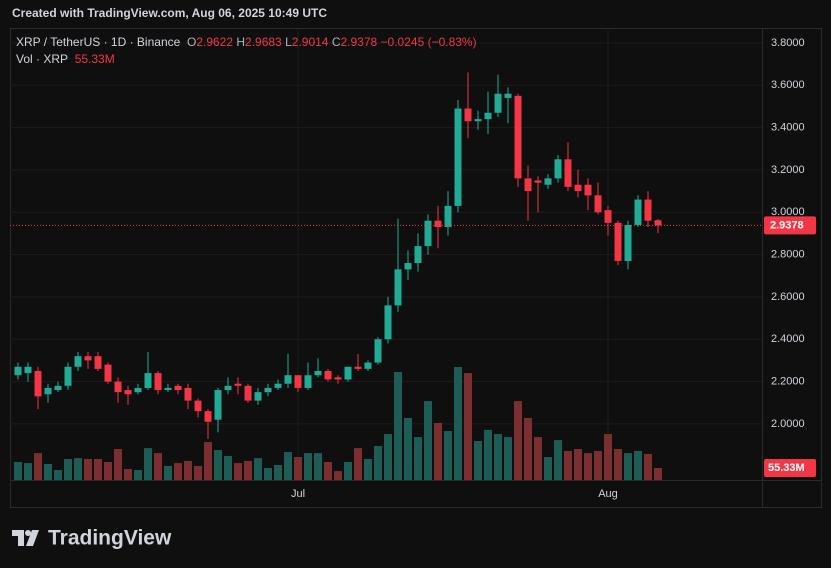 The width and height of the screenshot is (831, 568). I want to click on symbol: XRP / TetherUS · 1D · Binance, so click(98, 42).